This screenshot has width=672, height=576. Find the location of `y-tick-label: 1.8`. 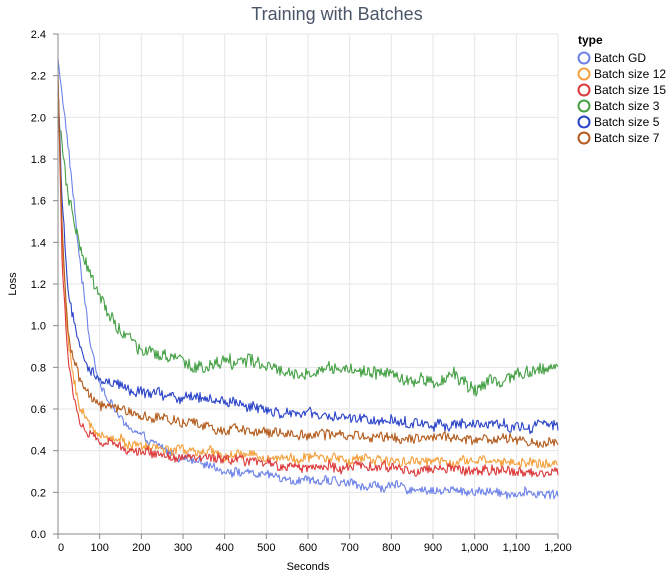

y-tick-label: 1.8 is located at coordinates (38, 160).